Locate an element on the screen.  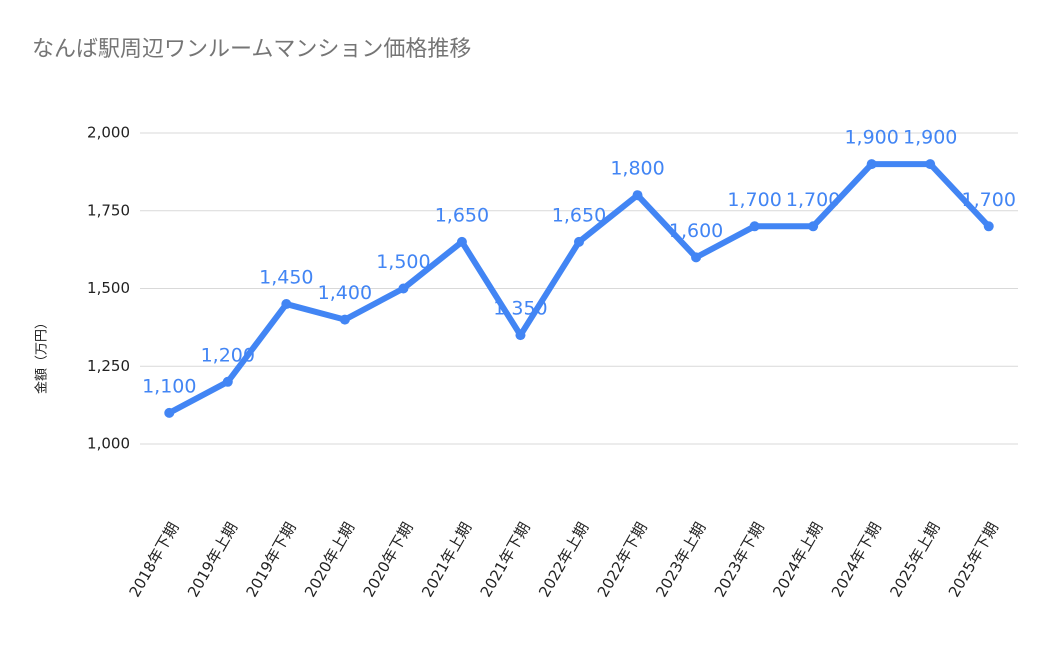
y-tick-label: 1,750 is located at coordinates (108, 210).